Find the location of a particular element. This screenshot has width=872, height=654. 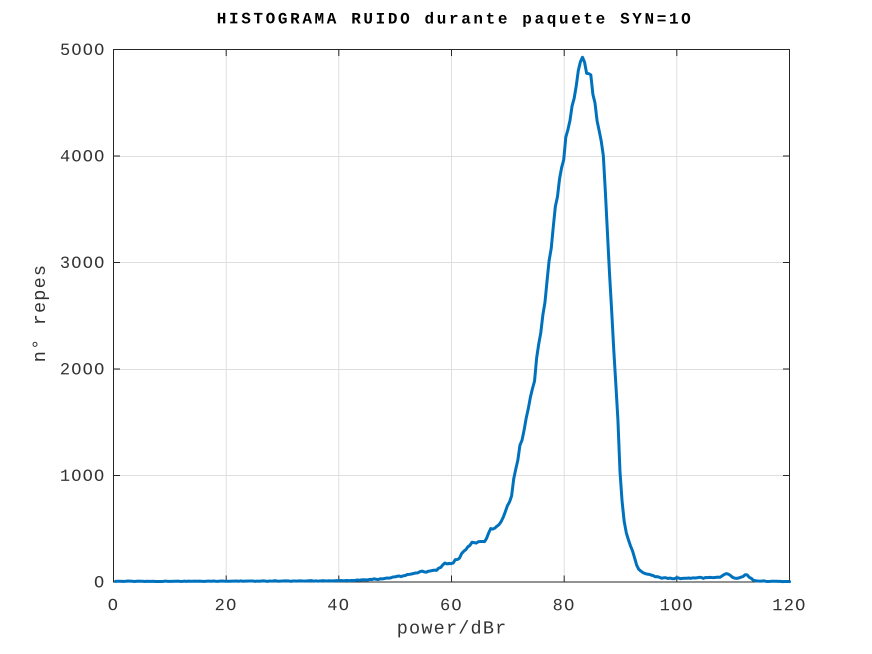

svg-text: 1OOO is located at coordinates (83, 477).